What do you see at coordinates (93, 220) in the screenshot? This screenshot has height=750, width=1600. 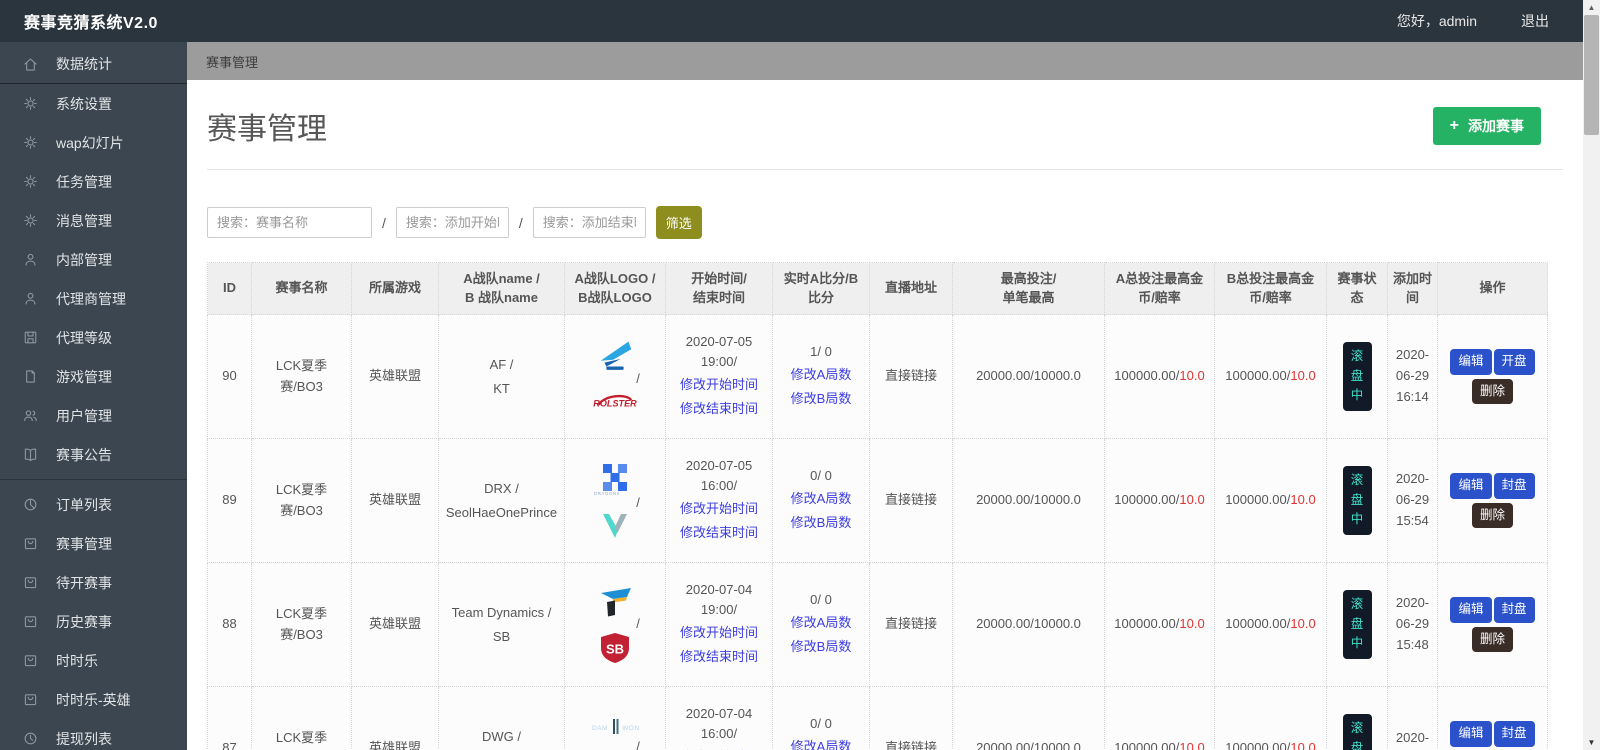 I see `sidebar-item-0-4: 消息管理` at bounding box center [93, 220].